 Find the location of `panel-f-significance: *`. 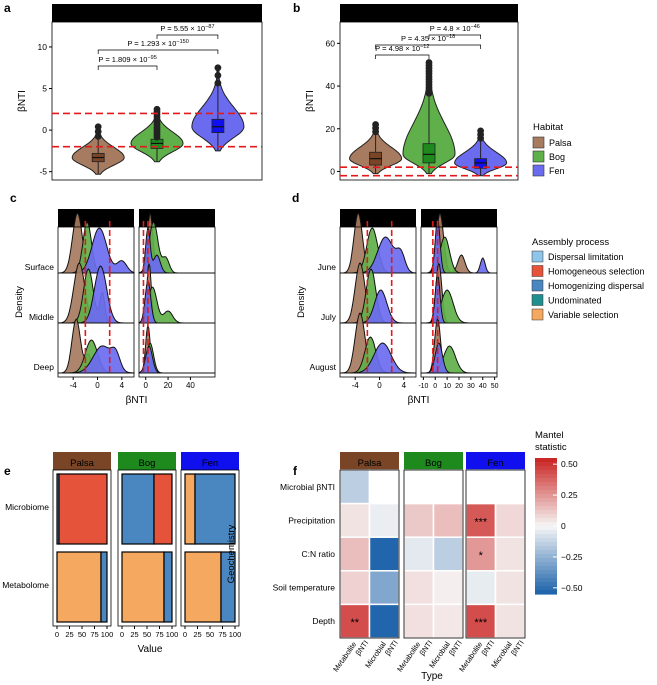

panel-f-significance: * is located at coordinates (481, 556).